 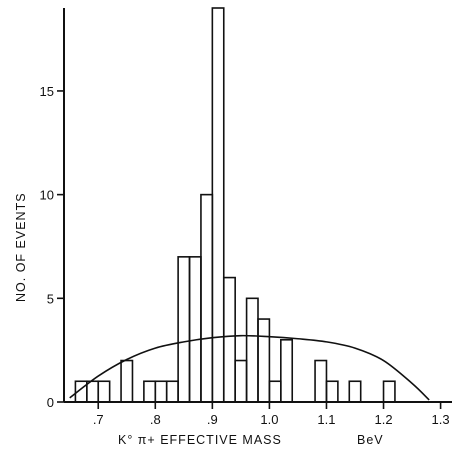 What do you see at coordinates (98, 419) in the screenshot?
I see `x-tick-label: .7` at bounding box center [98, 419].